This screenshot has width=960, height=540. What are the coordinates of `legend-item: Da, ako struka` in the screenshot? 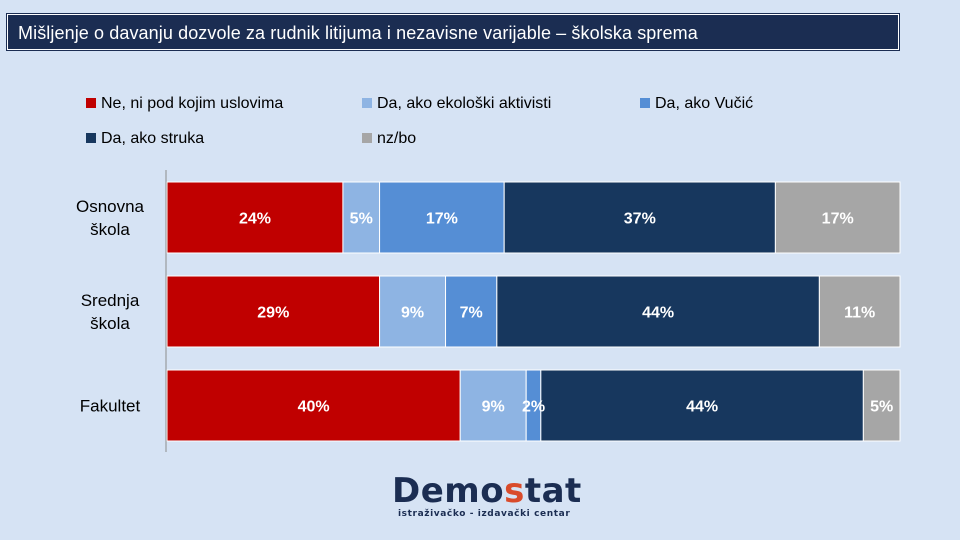 It's located at (145, 138).